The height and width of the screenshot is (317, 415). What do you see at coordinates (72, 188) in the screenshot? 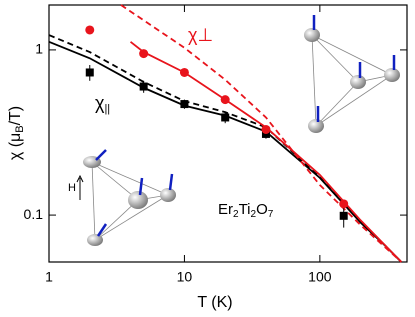
I see `field-label: H` at bounding box center [72, 188].